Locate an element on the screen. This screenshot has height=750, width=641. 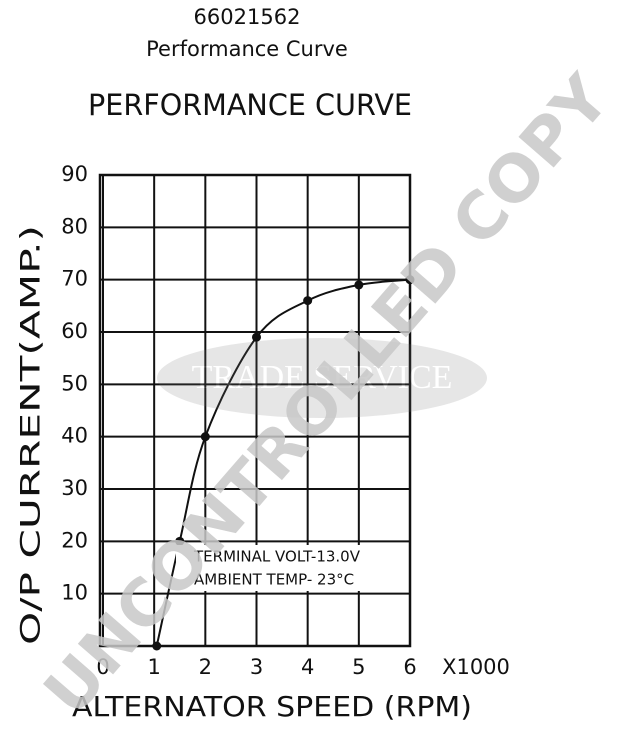
x-unit: X1000 is located at coordinates (476, 667).